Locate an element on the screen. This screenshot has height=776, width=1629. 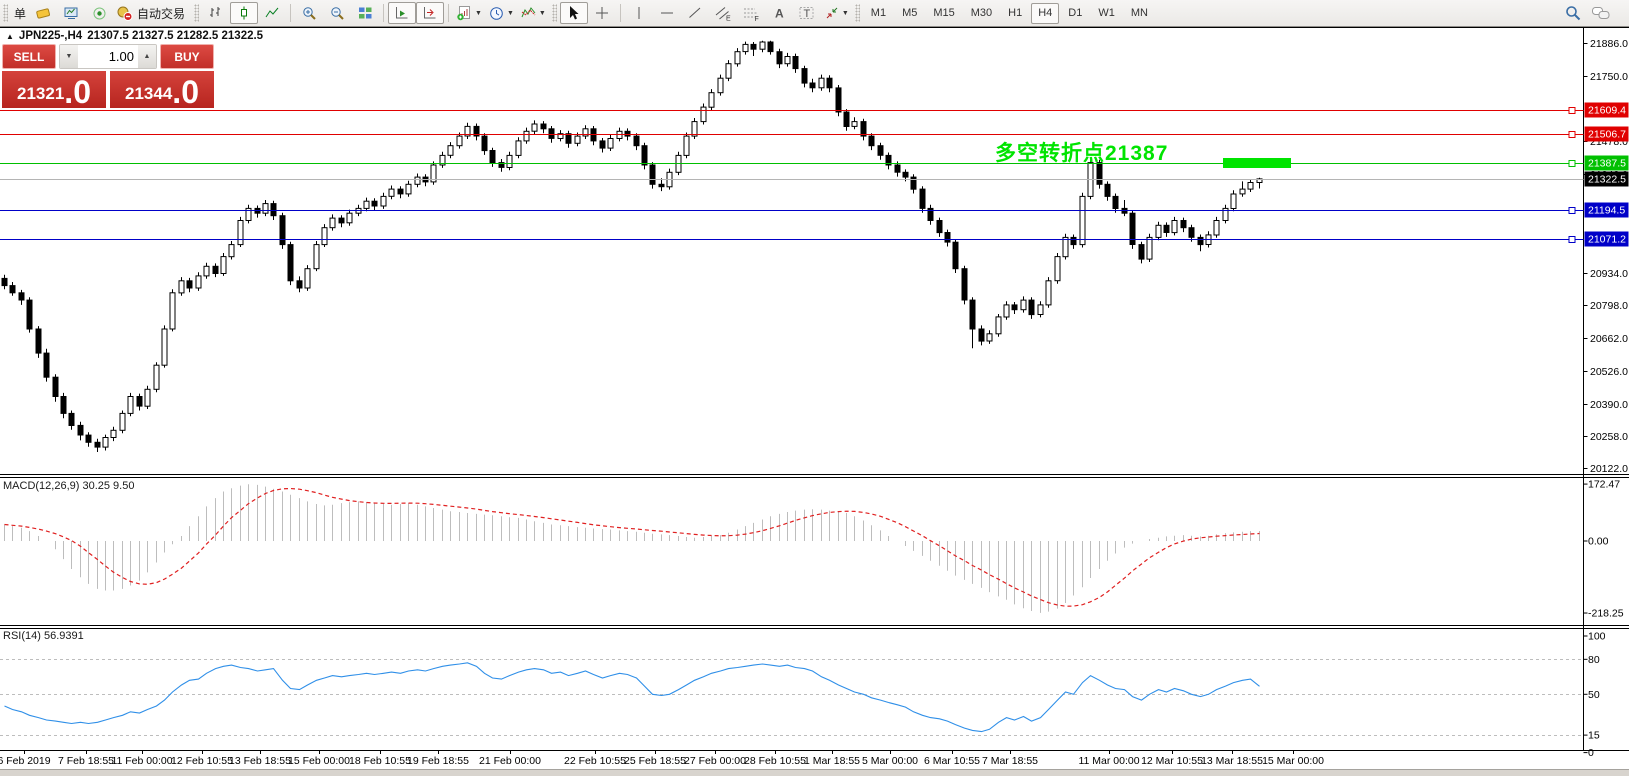
timeframe-m1: M1 is located at coordinates (878, 13).